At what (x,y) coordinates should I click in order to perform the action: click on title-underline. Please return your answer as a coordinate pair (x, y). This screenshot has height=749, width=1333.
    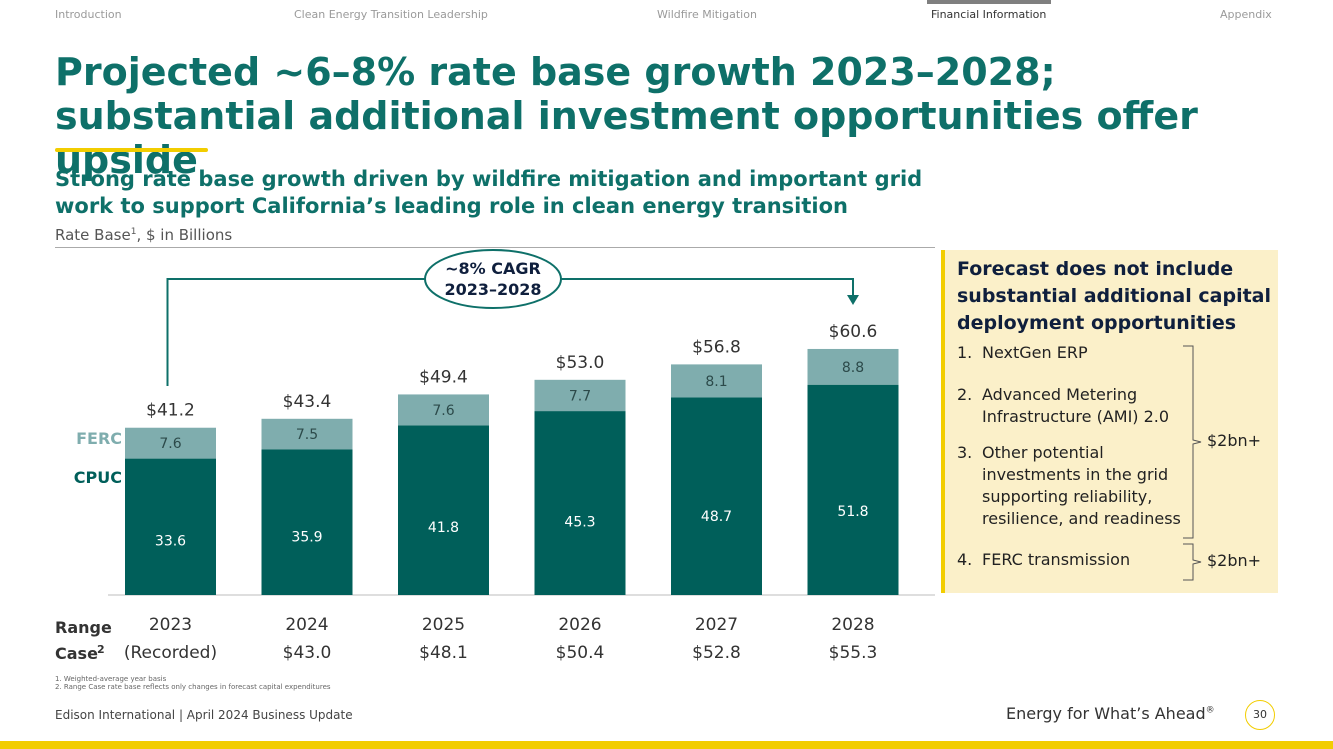
    Looking at the image, I should click on (131, 150).